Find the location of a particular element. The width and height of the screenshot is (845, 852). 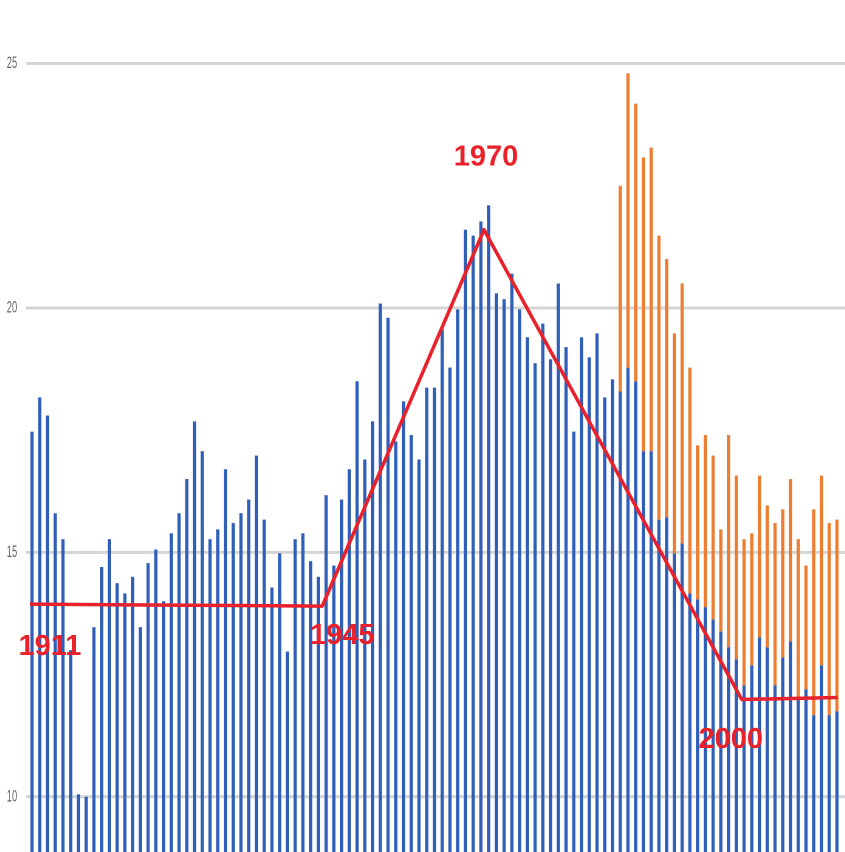

annotation: 1970 is located at coordinates (486, 156).